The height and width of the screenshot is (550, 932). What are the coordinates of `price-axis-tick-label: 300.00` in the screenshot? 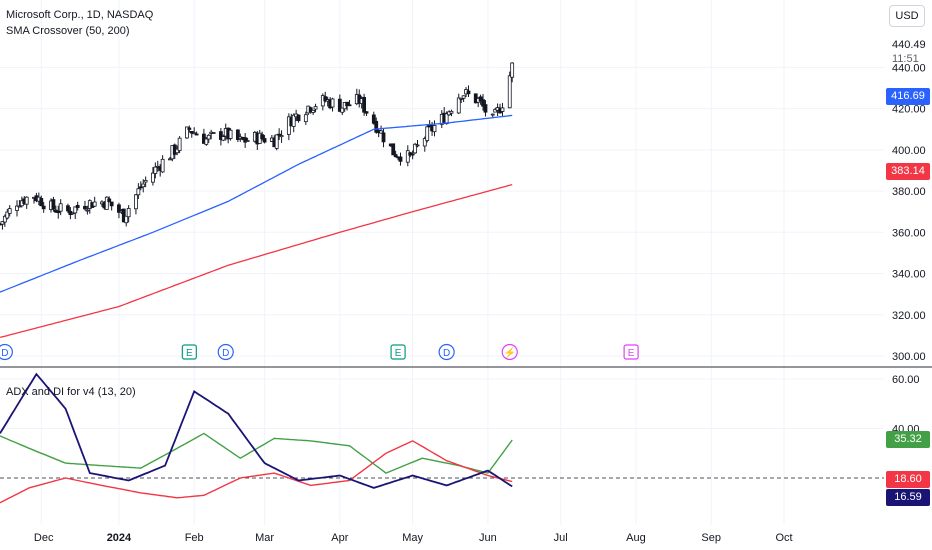 It's located at (909, 357).